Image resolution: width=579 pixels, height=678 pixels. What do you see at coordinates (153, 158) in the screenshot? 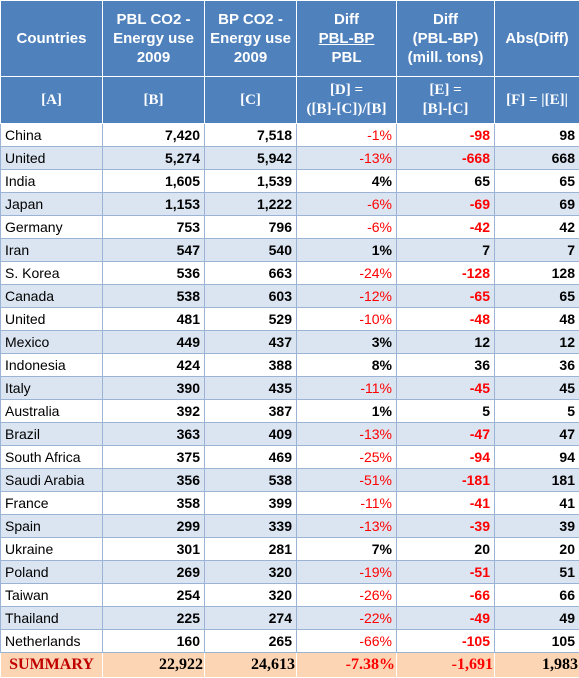
I see `cell-pbl: 5,274` at bounding box center [153, 158].